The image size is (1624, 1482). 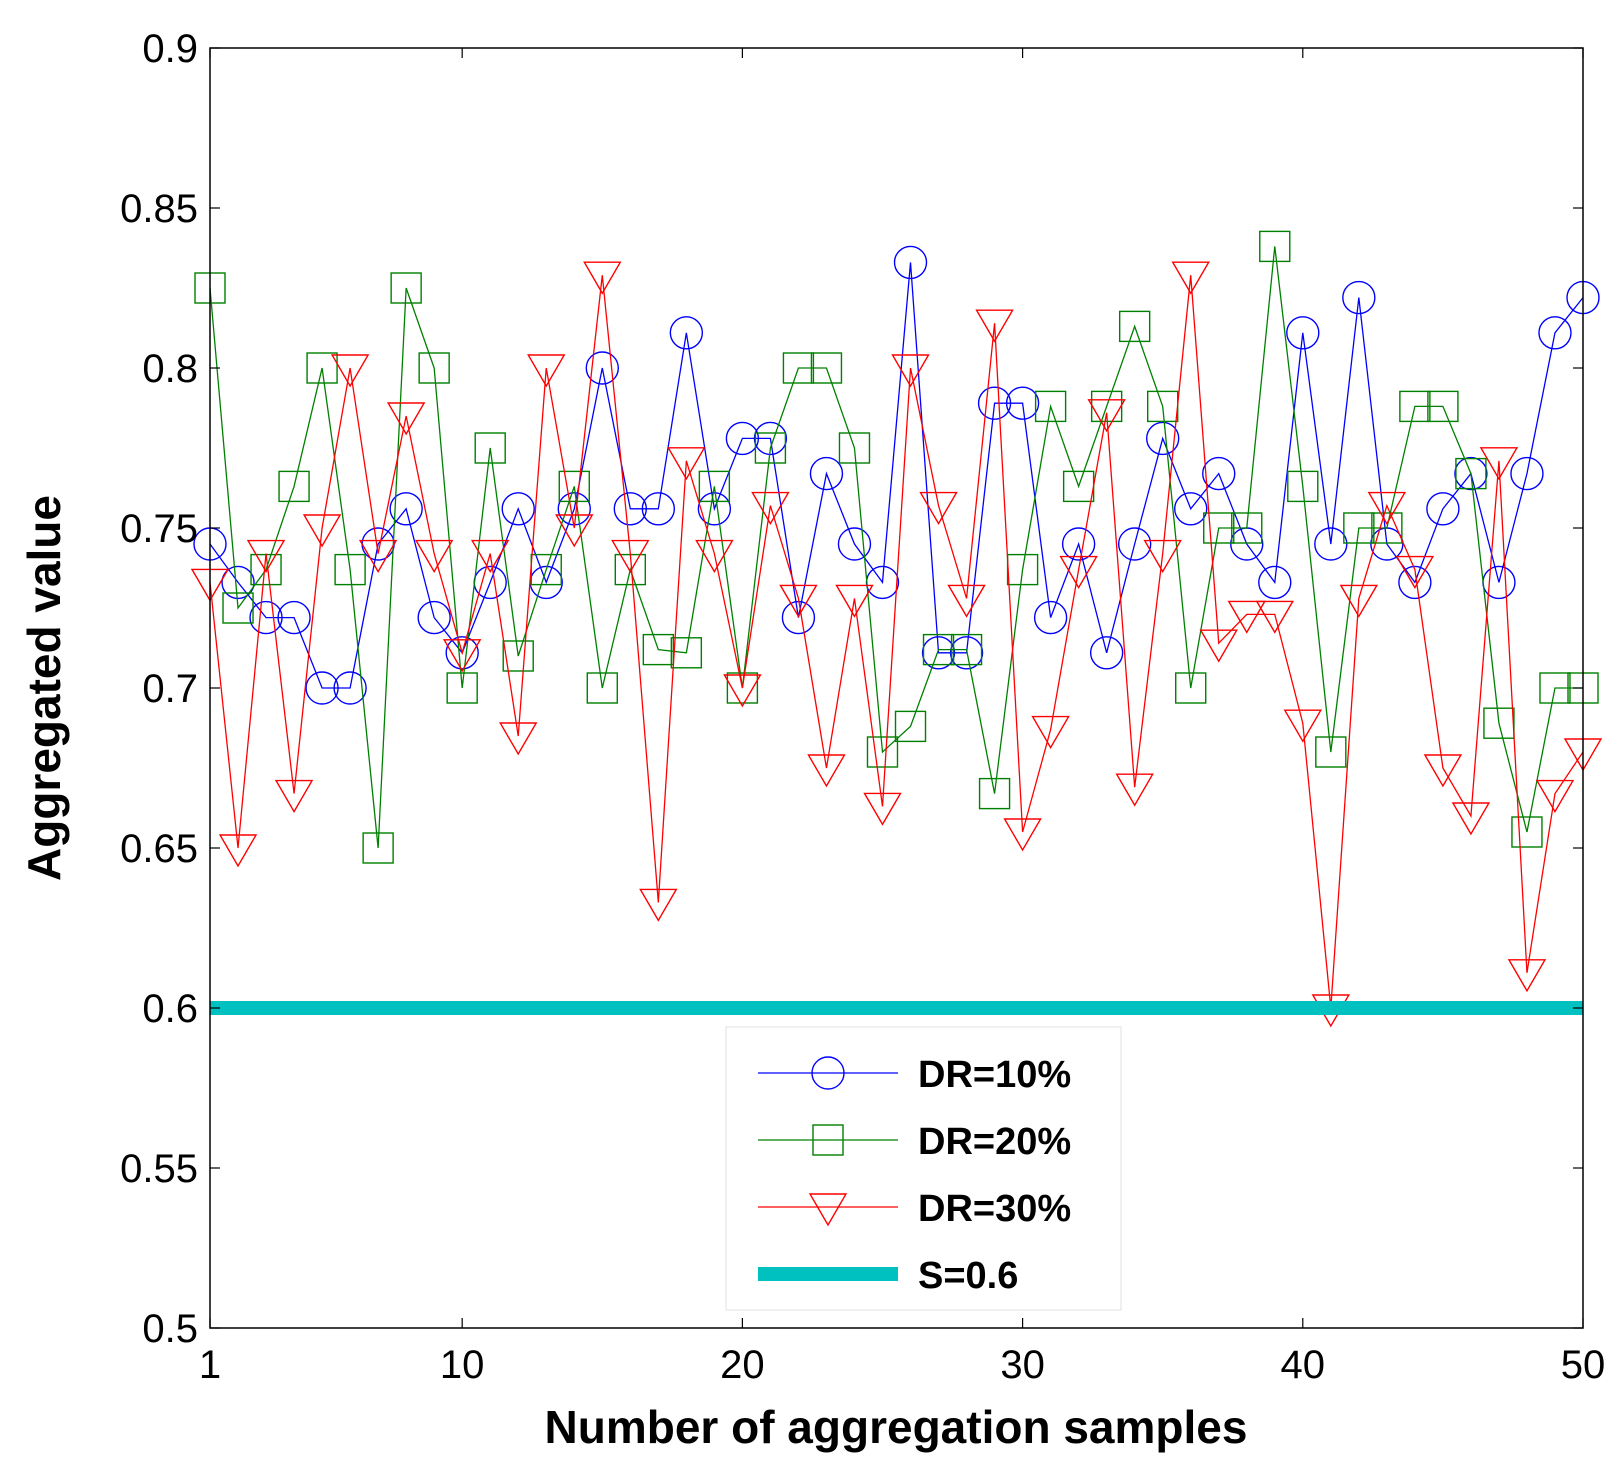 I want to click on x-tick-label: 30, so click(x=1022, y=1365).